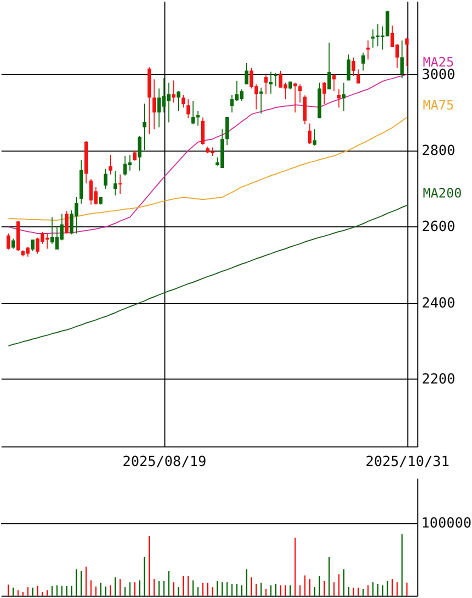 This screenshot has height=598, width=472. What do you see at coordinates (439, 151) in the screenshot?
I see `y-tick-label: 2800` at bounding box center [439, 151].